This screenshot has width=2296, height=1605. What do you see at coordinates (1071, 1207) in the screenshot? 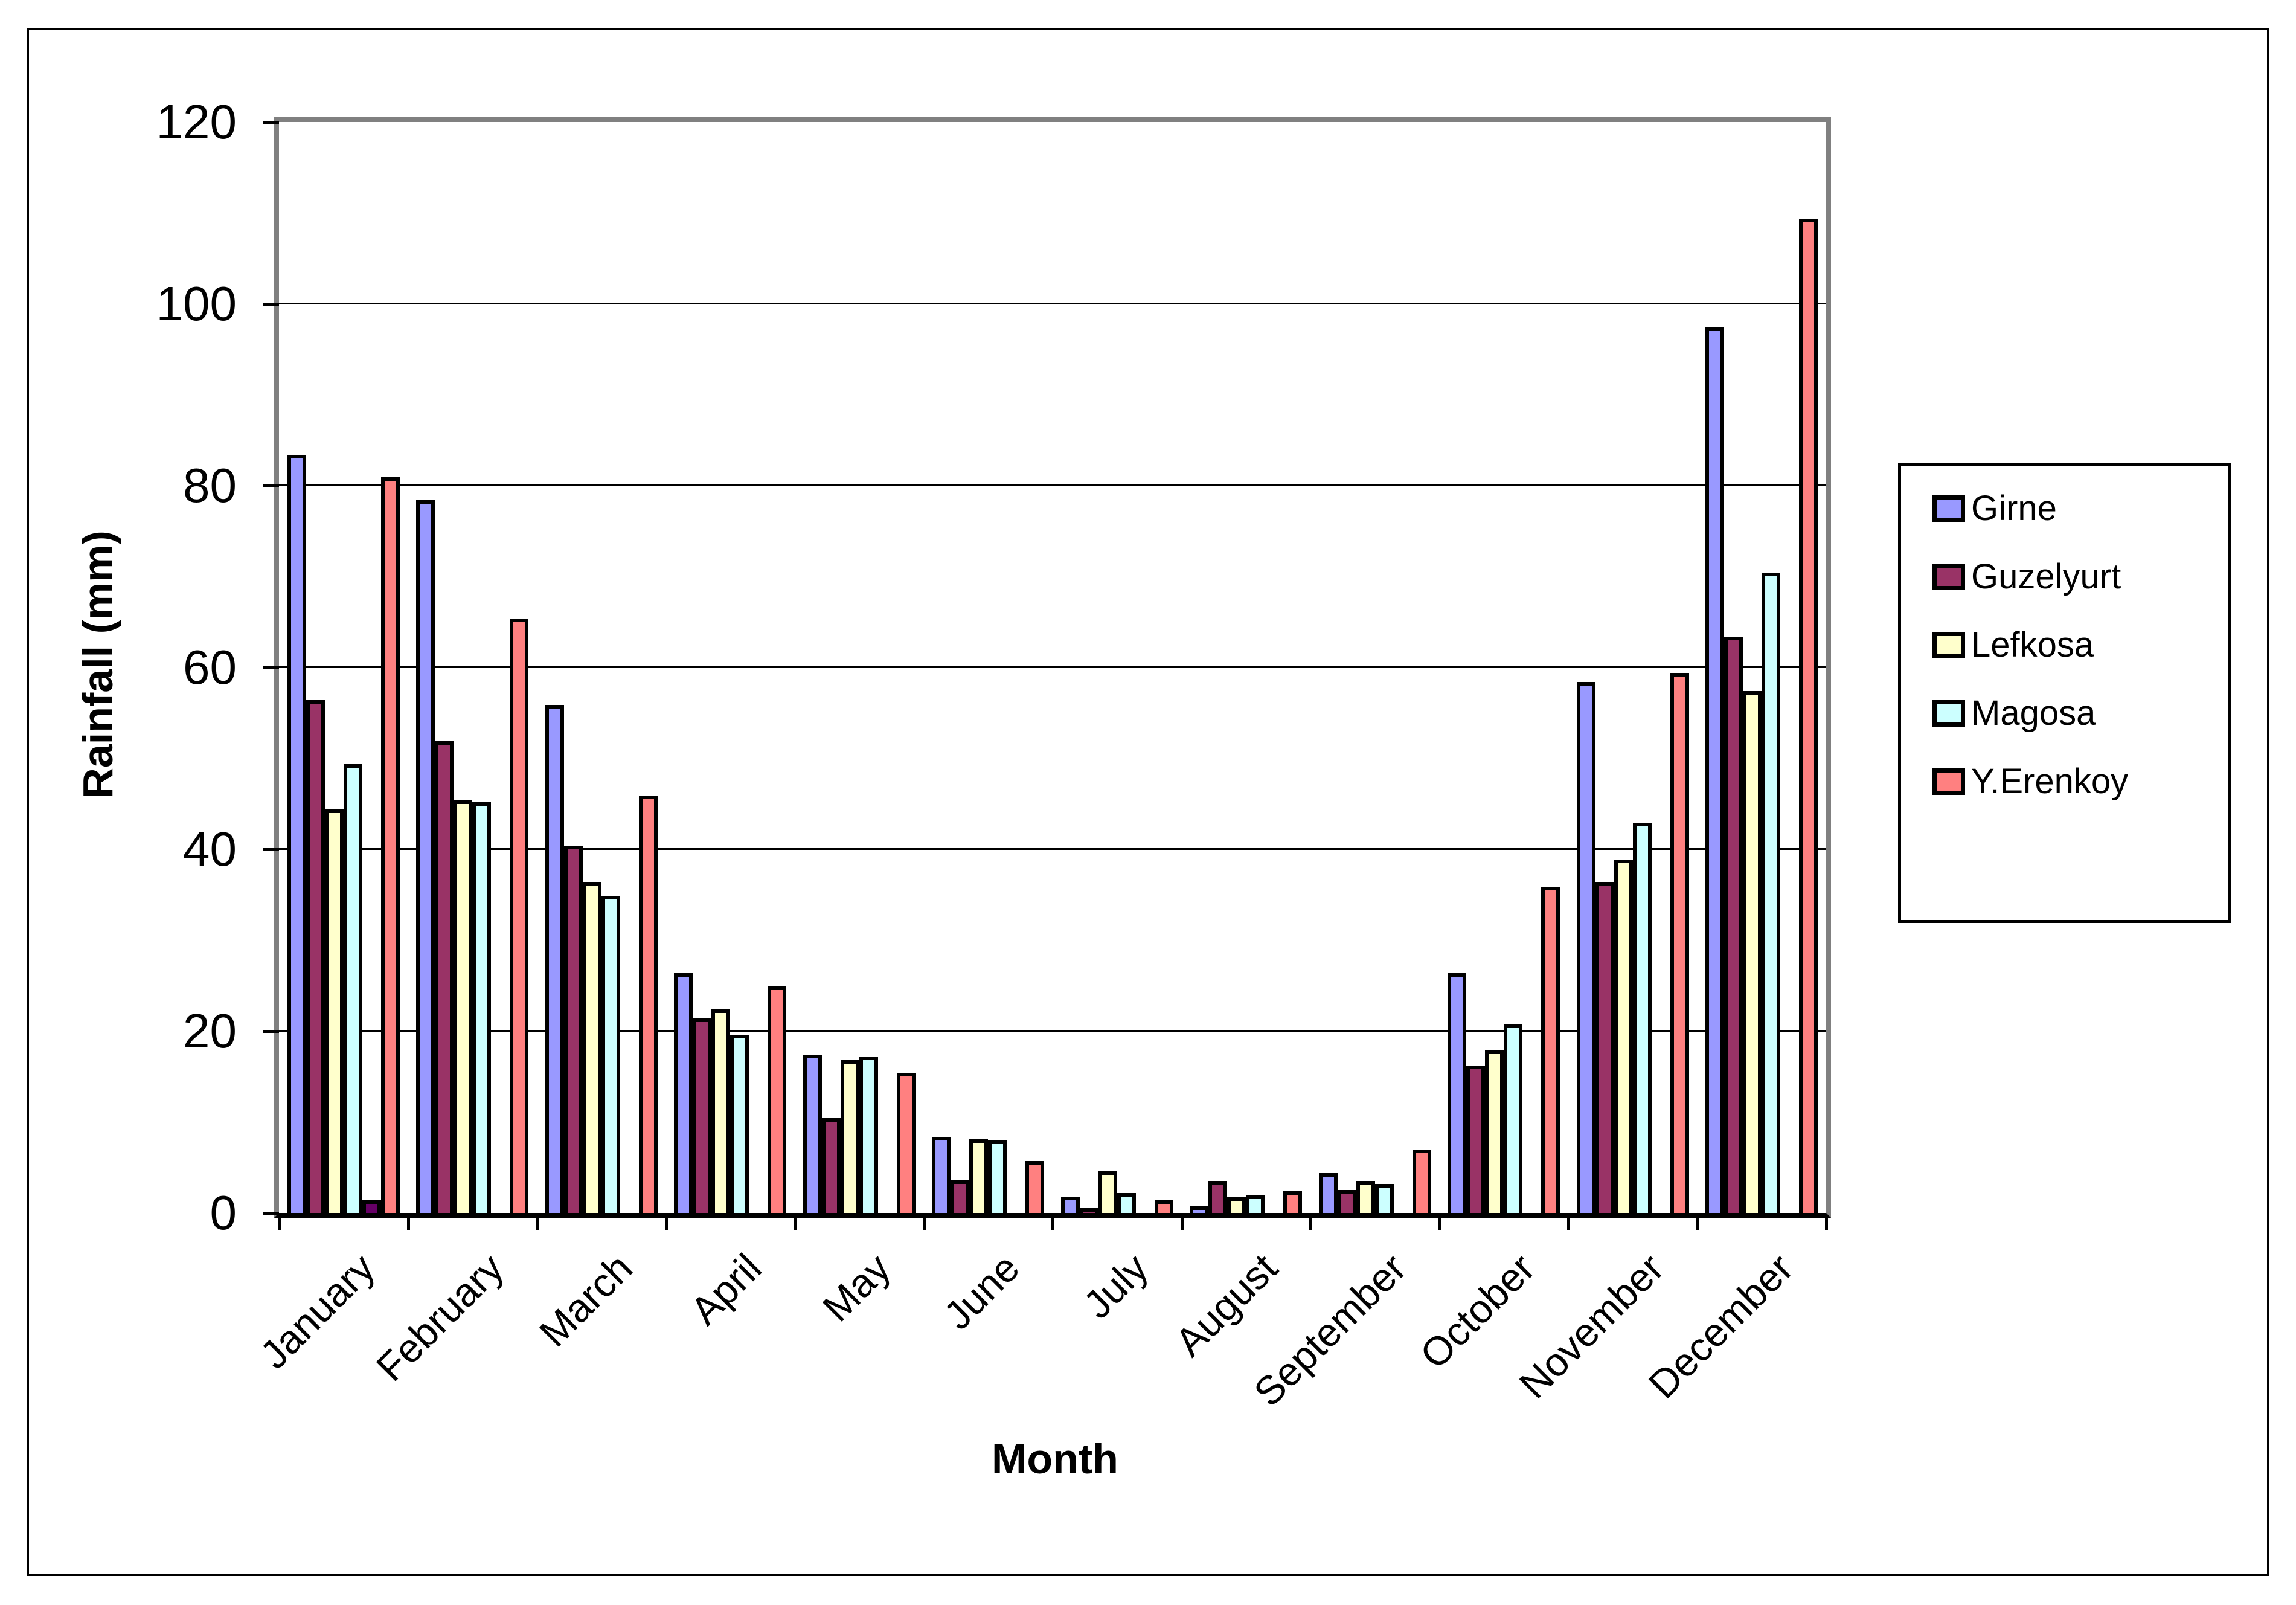
I see `bar-girne-july` at bounding box center [1071, 1207].